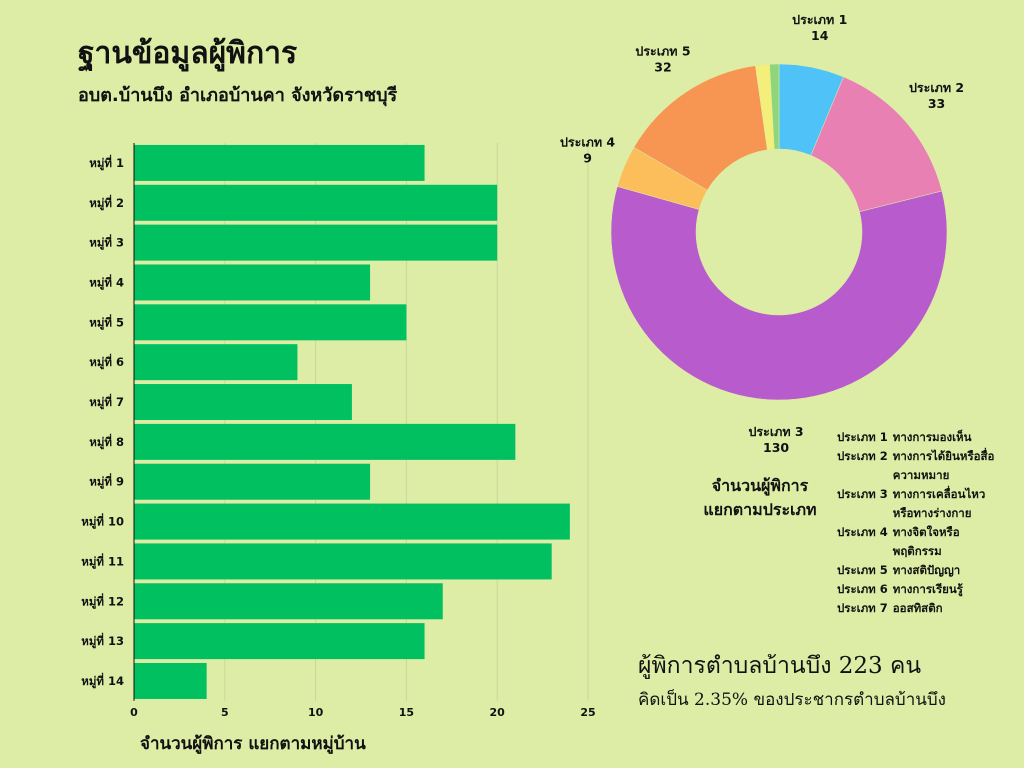 The image size is (1024, 768). Describe the element at coordinates (102, 521) in the screenshot. I see `y-tick-label: หมู่ที่ 10` at that location.